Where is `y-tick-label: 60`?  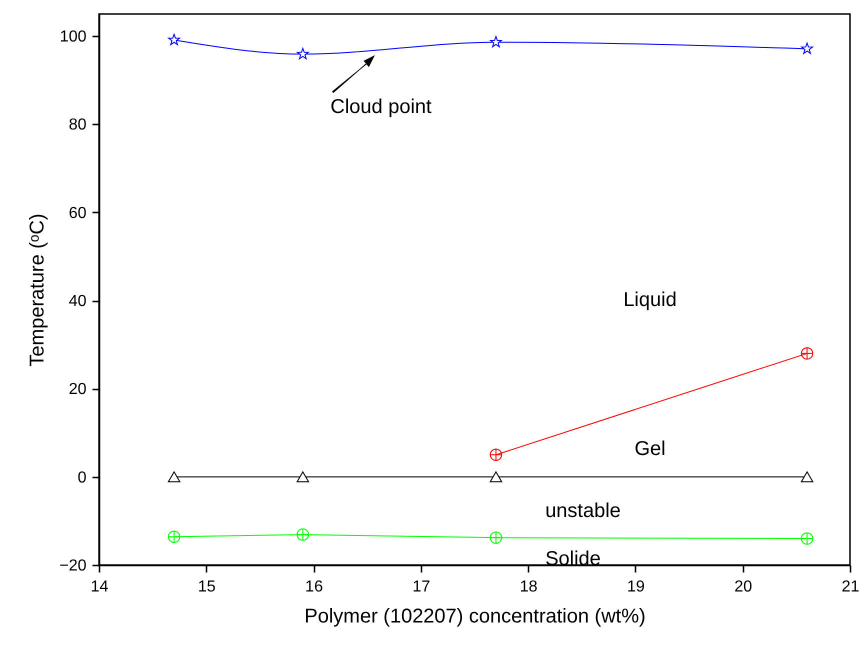 y-tick-label: 60 is located at coordinates (77, 213).